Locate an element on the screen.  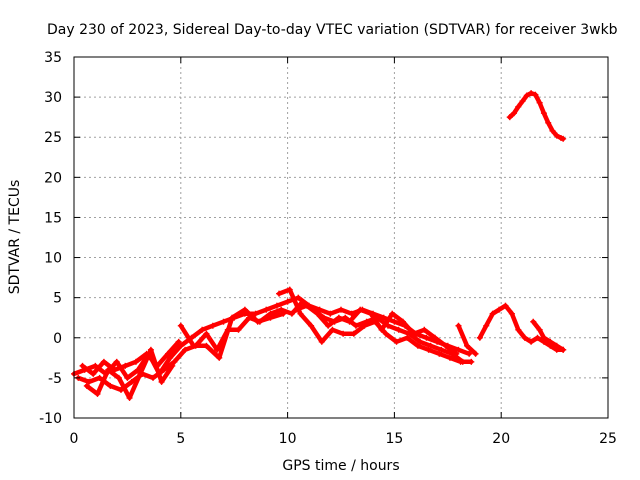
x-tick-label: 10 is located at coordinates (288, 439).